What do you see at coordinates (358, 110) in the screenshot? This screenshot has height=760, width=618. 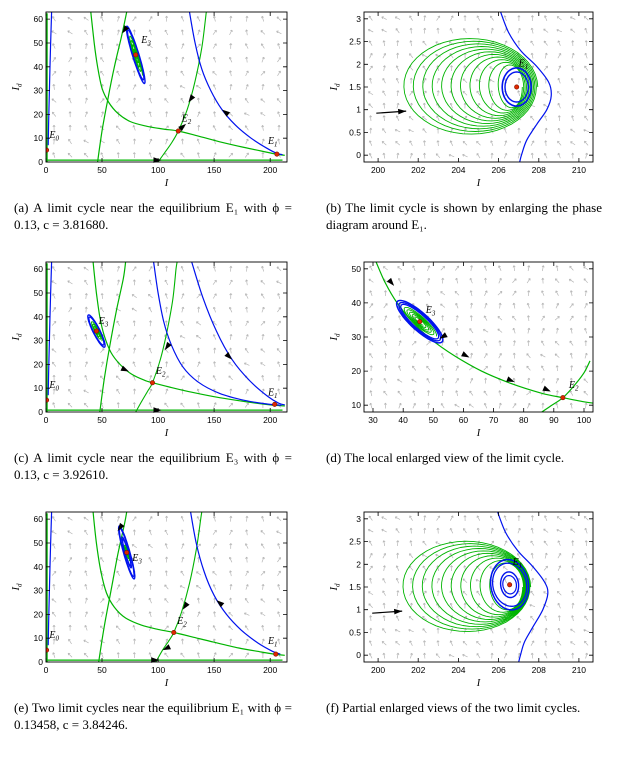 I see `tick-label: 1` at bounding box center [358, 110].